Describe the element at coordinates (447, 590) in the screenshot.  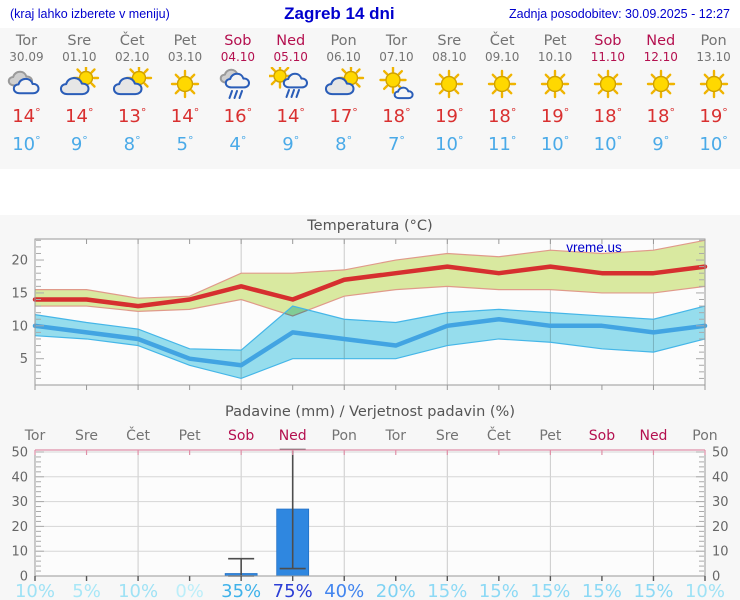
I see `precip-probability: 15%` at that location.